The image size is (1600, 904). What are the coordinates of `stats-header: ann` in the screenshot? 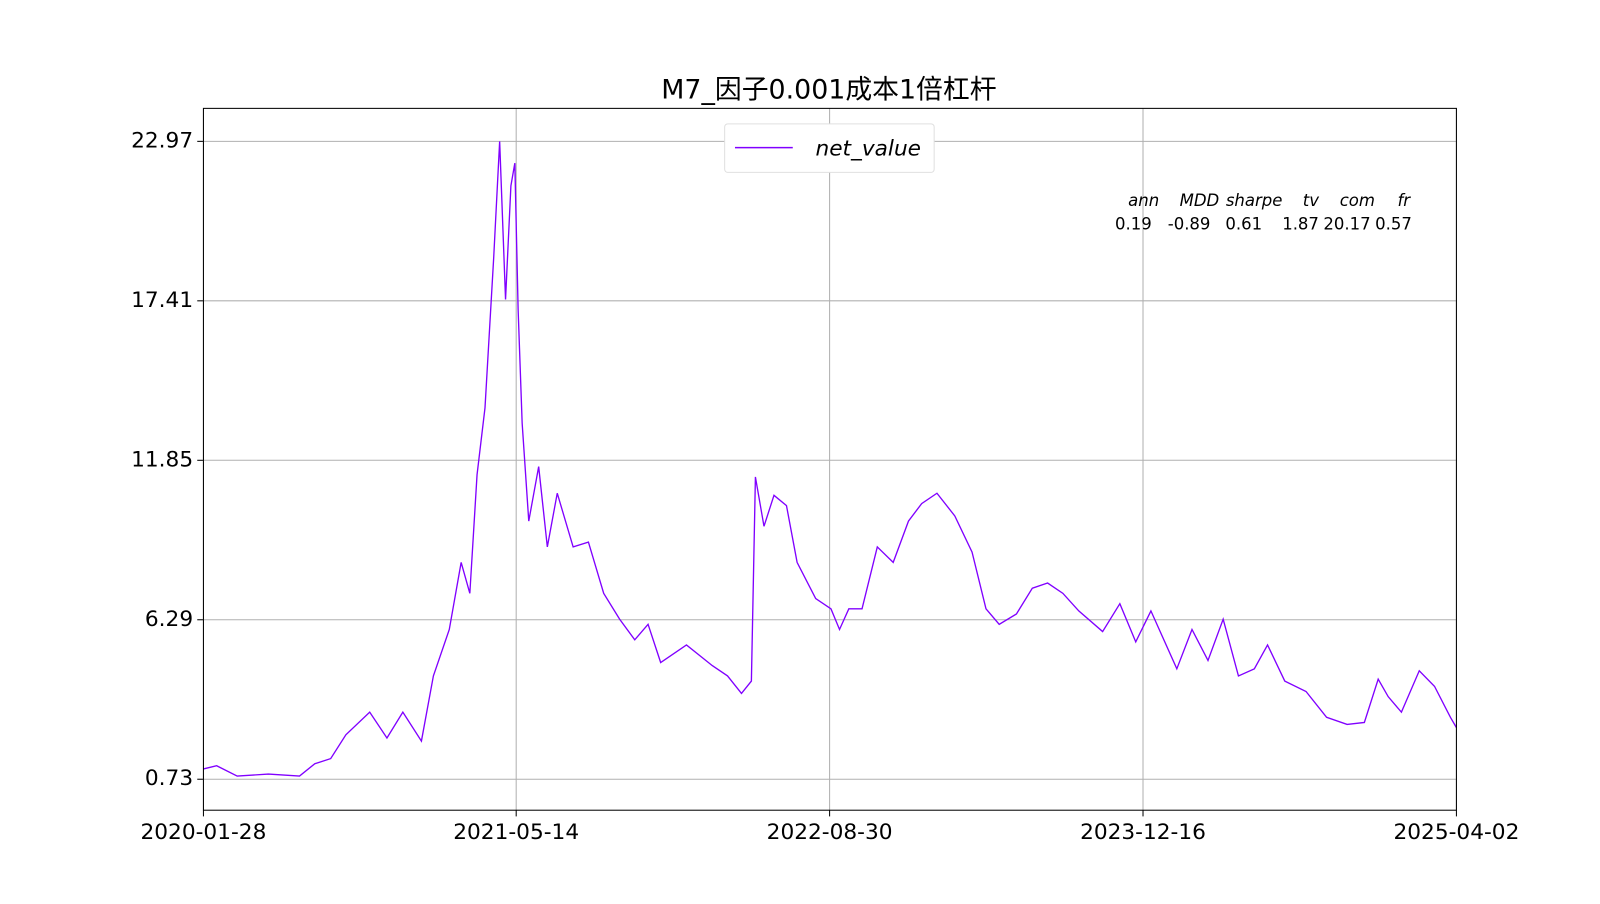 It's located at (1143, 200).